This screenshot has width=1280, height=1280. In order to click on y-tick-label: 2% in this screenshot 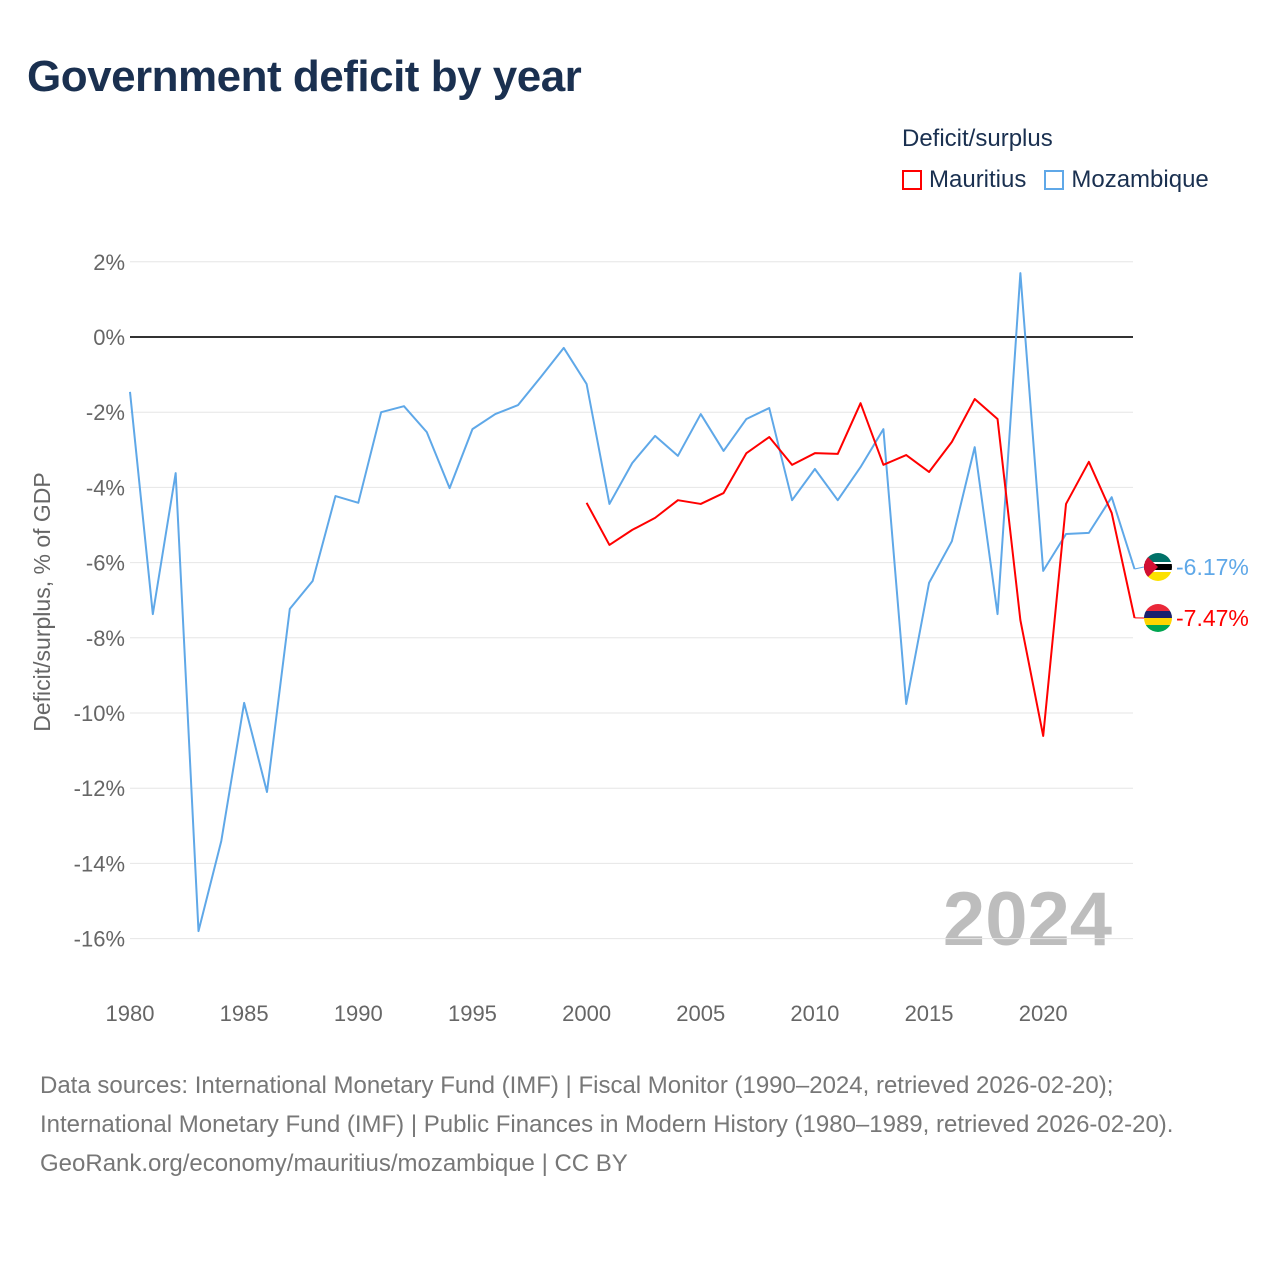, I will do `click(109, 262)`.